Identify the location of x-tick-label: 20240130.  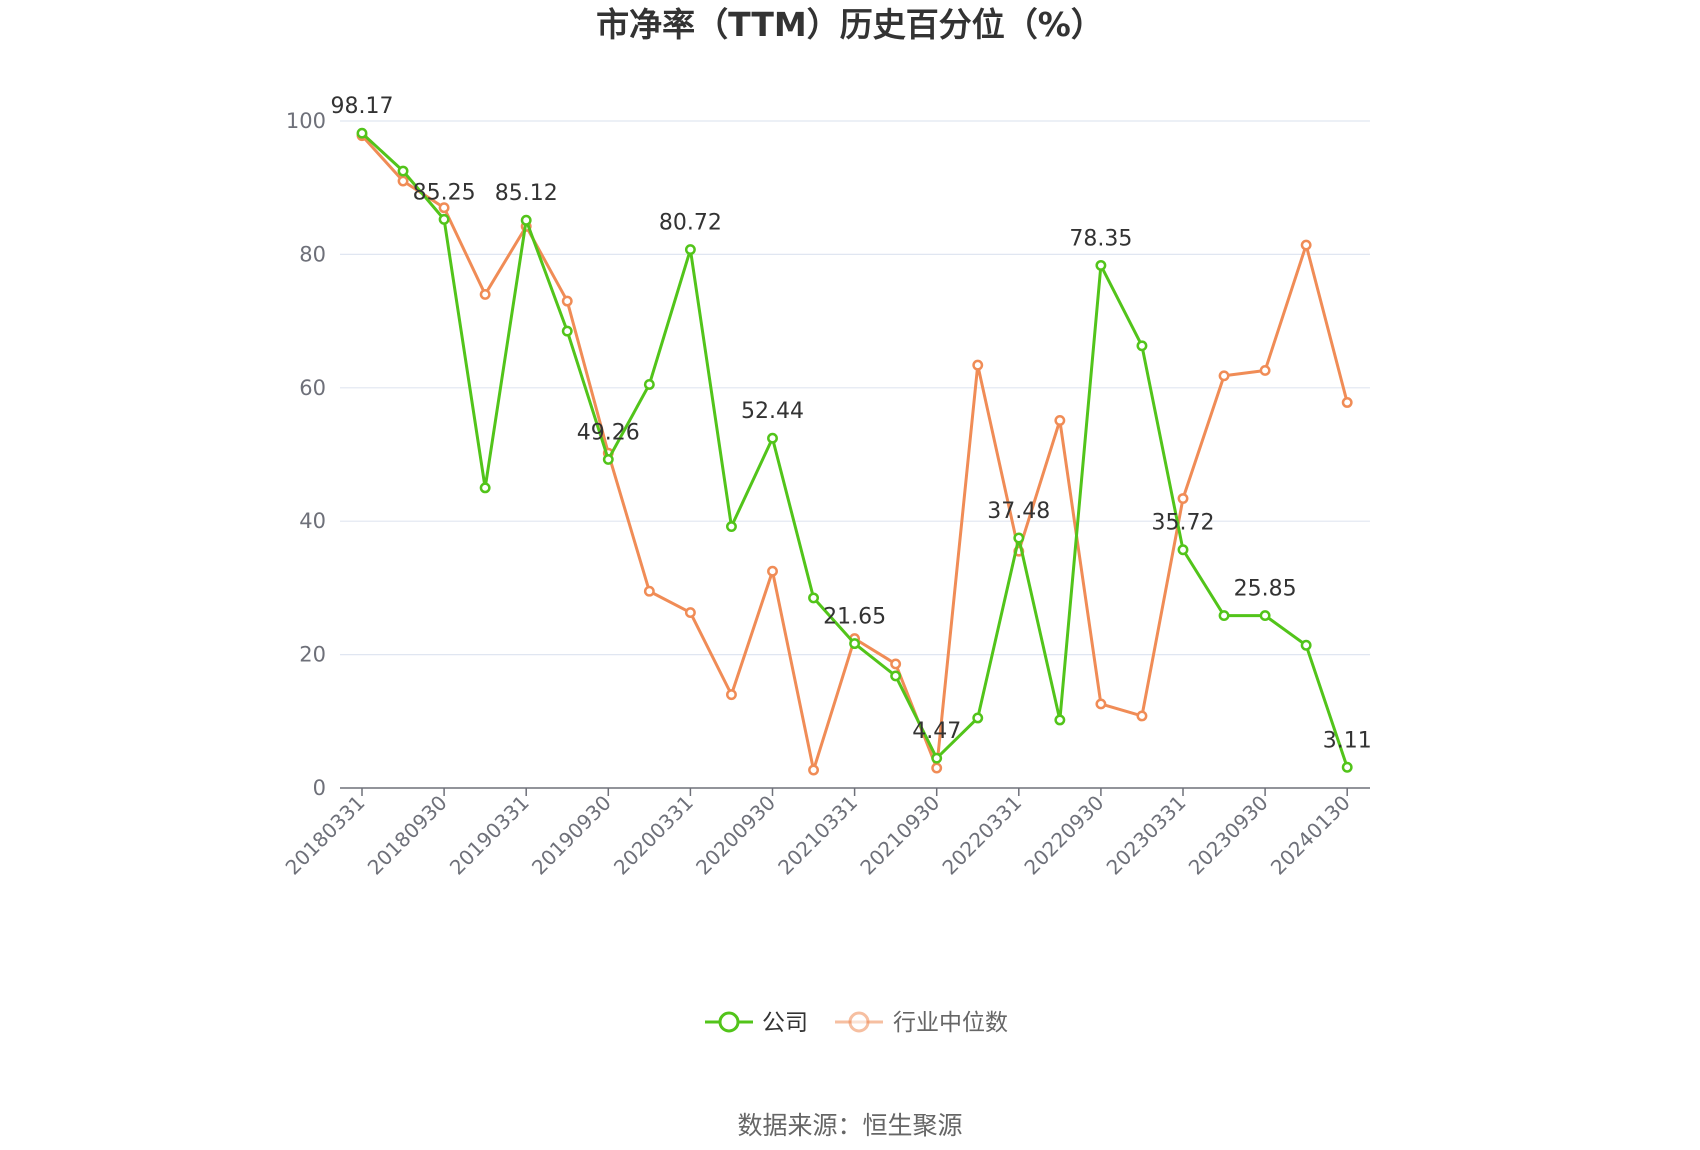
(1310, 835).